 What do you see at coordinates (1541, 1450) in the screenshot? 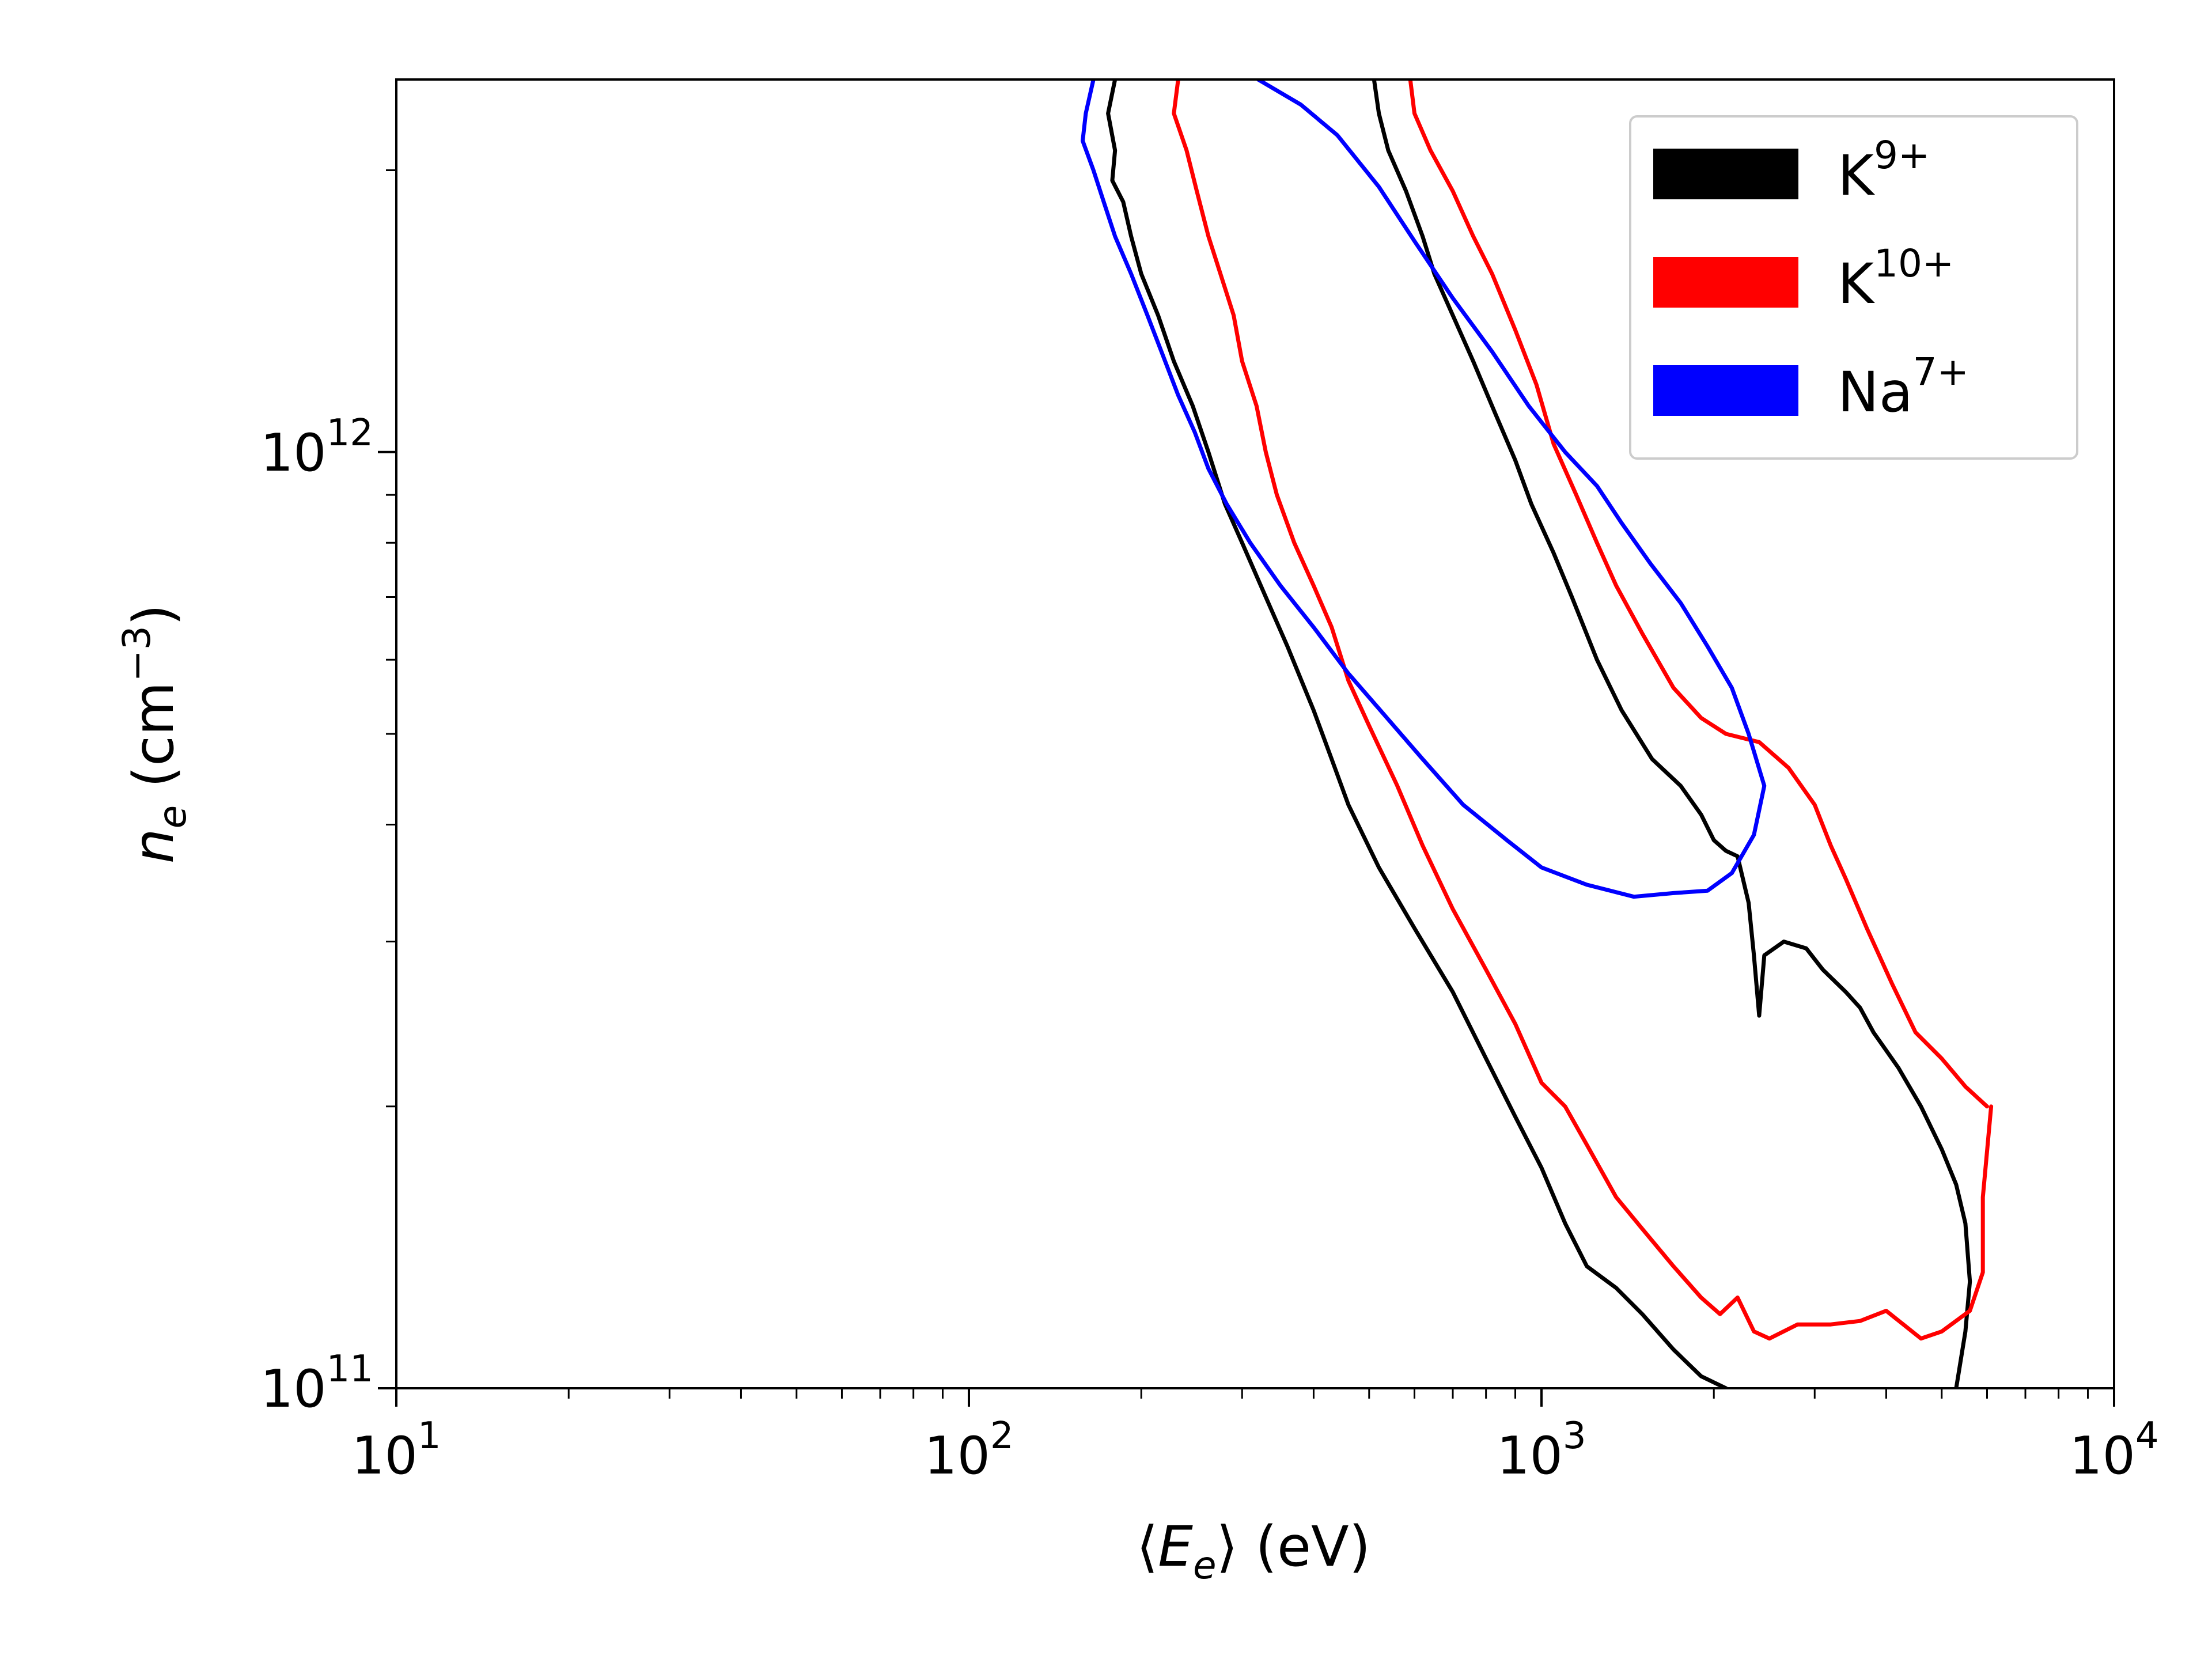
I see `x-tick-label: 10³` at bounding box center [1541, 1450].